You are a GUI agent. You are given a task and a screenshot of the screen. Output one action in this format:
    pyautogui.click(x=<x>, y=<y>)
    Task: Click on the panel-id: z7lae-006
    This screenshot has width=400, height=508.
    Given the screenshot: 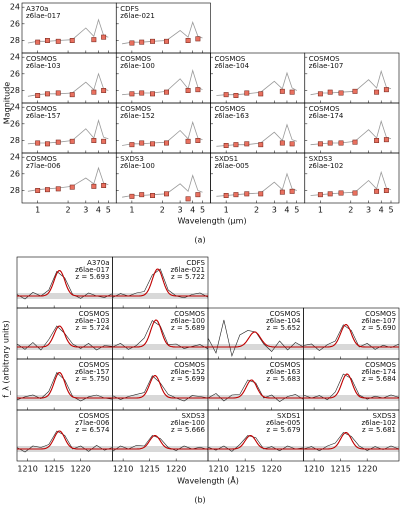 What is the action you would take?
    pyautogui.click(x=43, y=166)
    